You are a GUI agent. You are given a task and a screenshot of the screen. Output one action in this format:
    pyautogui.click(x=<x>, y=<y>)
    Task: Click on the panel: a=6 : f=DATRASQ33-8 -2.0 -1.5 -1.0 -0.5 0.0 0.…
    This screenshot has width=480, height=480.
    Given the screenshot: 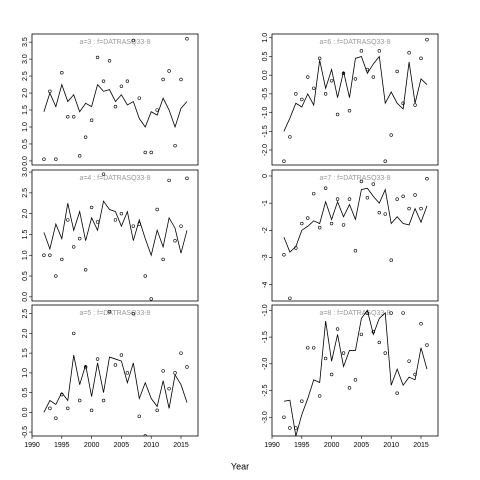 What is the action you would take?
    pyautogui.click(x=350, y=99)
    